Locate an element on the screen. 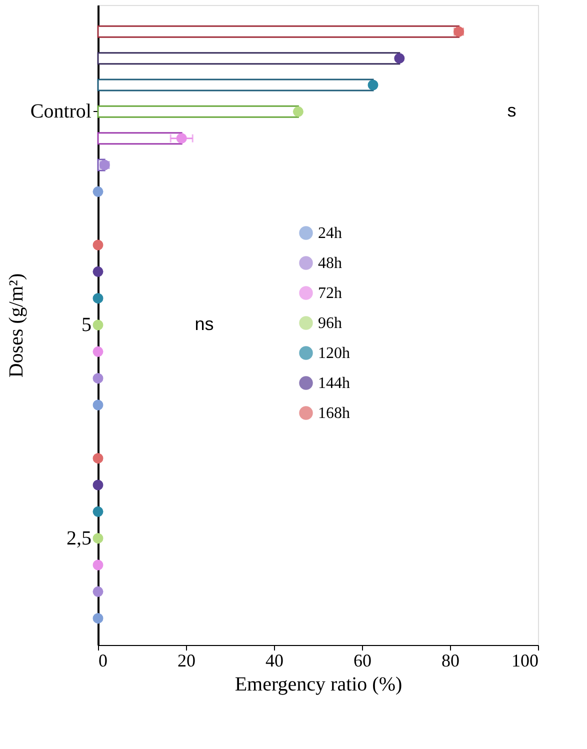  y-tick-label: 2,5 is located at coordinates (79, 538).